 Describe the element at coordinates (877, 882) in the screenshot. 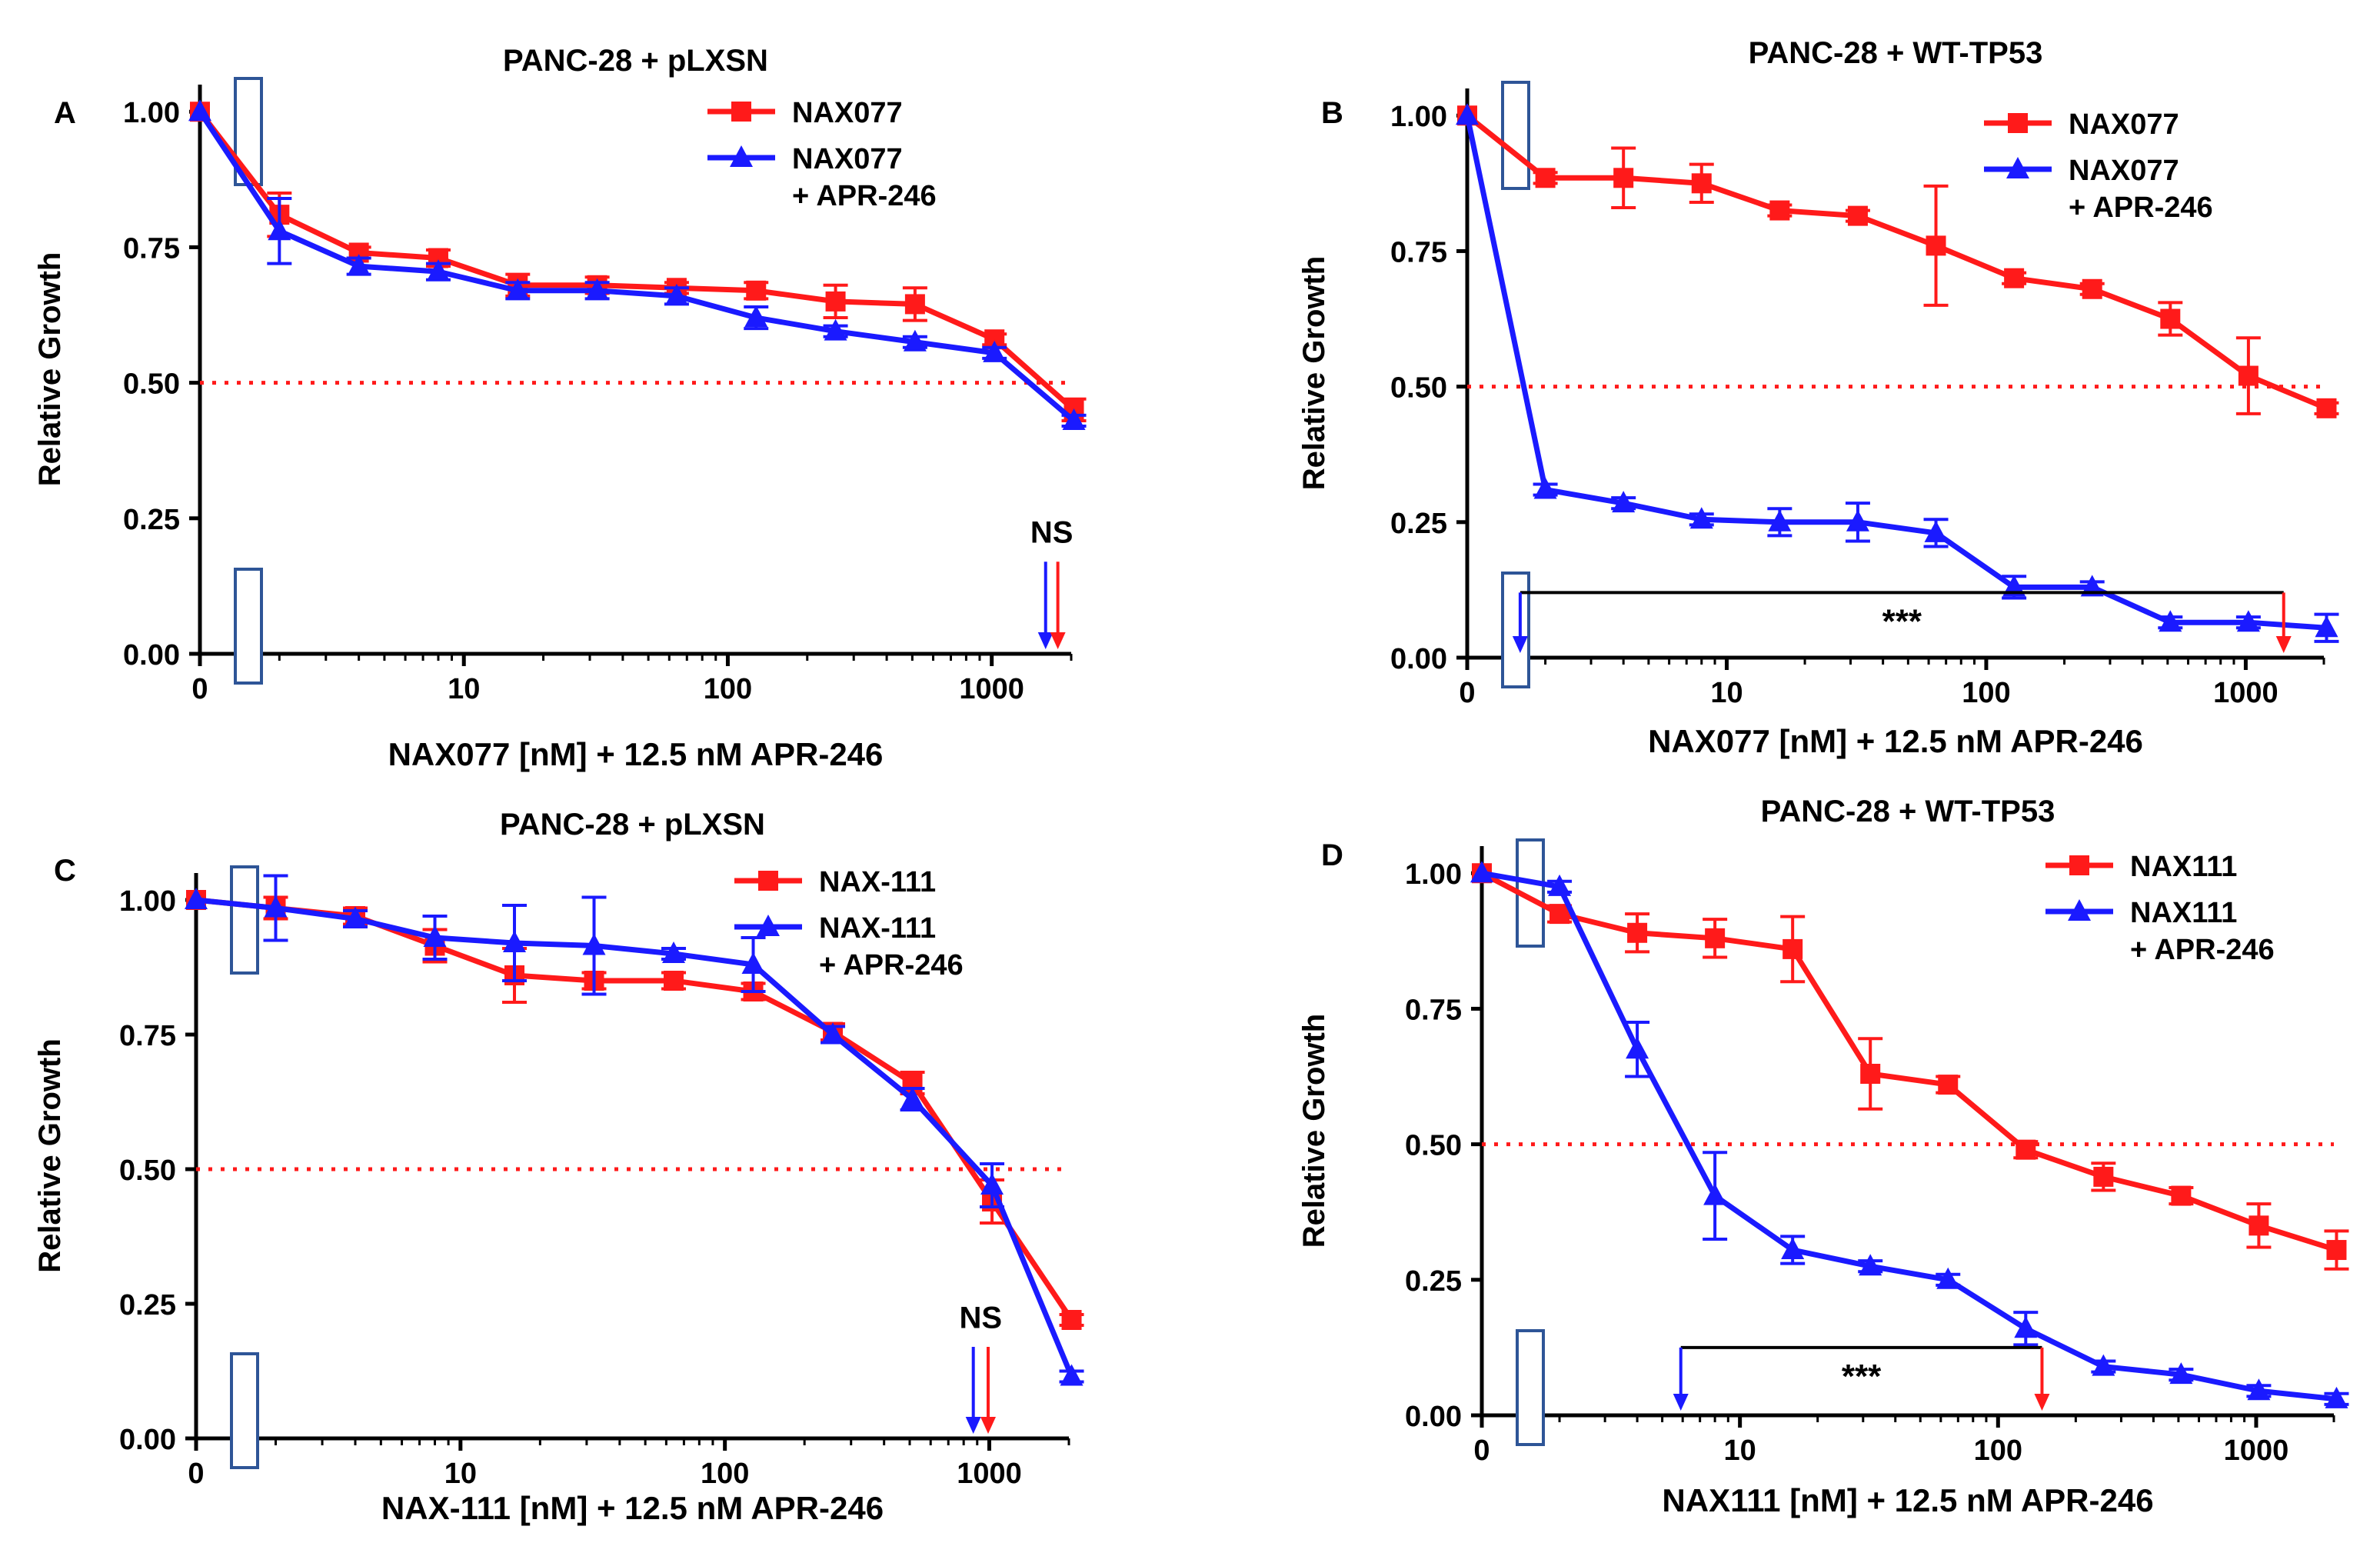

I see `legend-label: NAX-111` at that location.